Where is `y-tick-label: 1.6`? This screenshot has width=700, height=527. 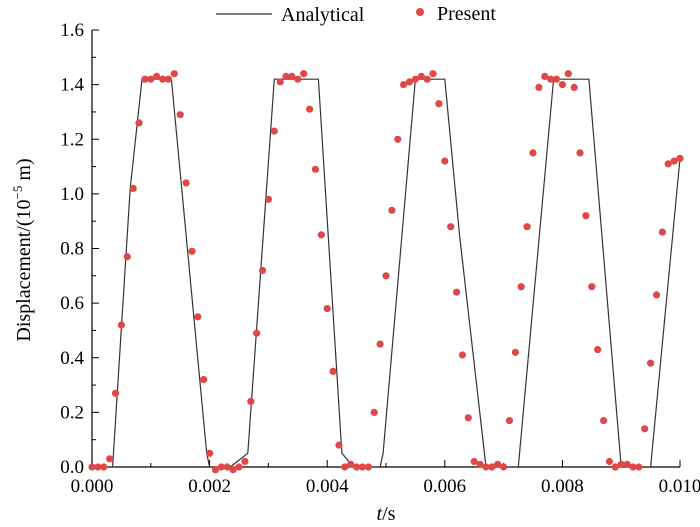 y-tick-label: 1.6 is located at coordinates (72, 30).